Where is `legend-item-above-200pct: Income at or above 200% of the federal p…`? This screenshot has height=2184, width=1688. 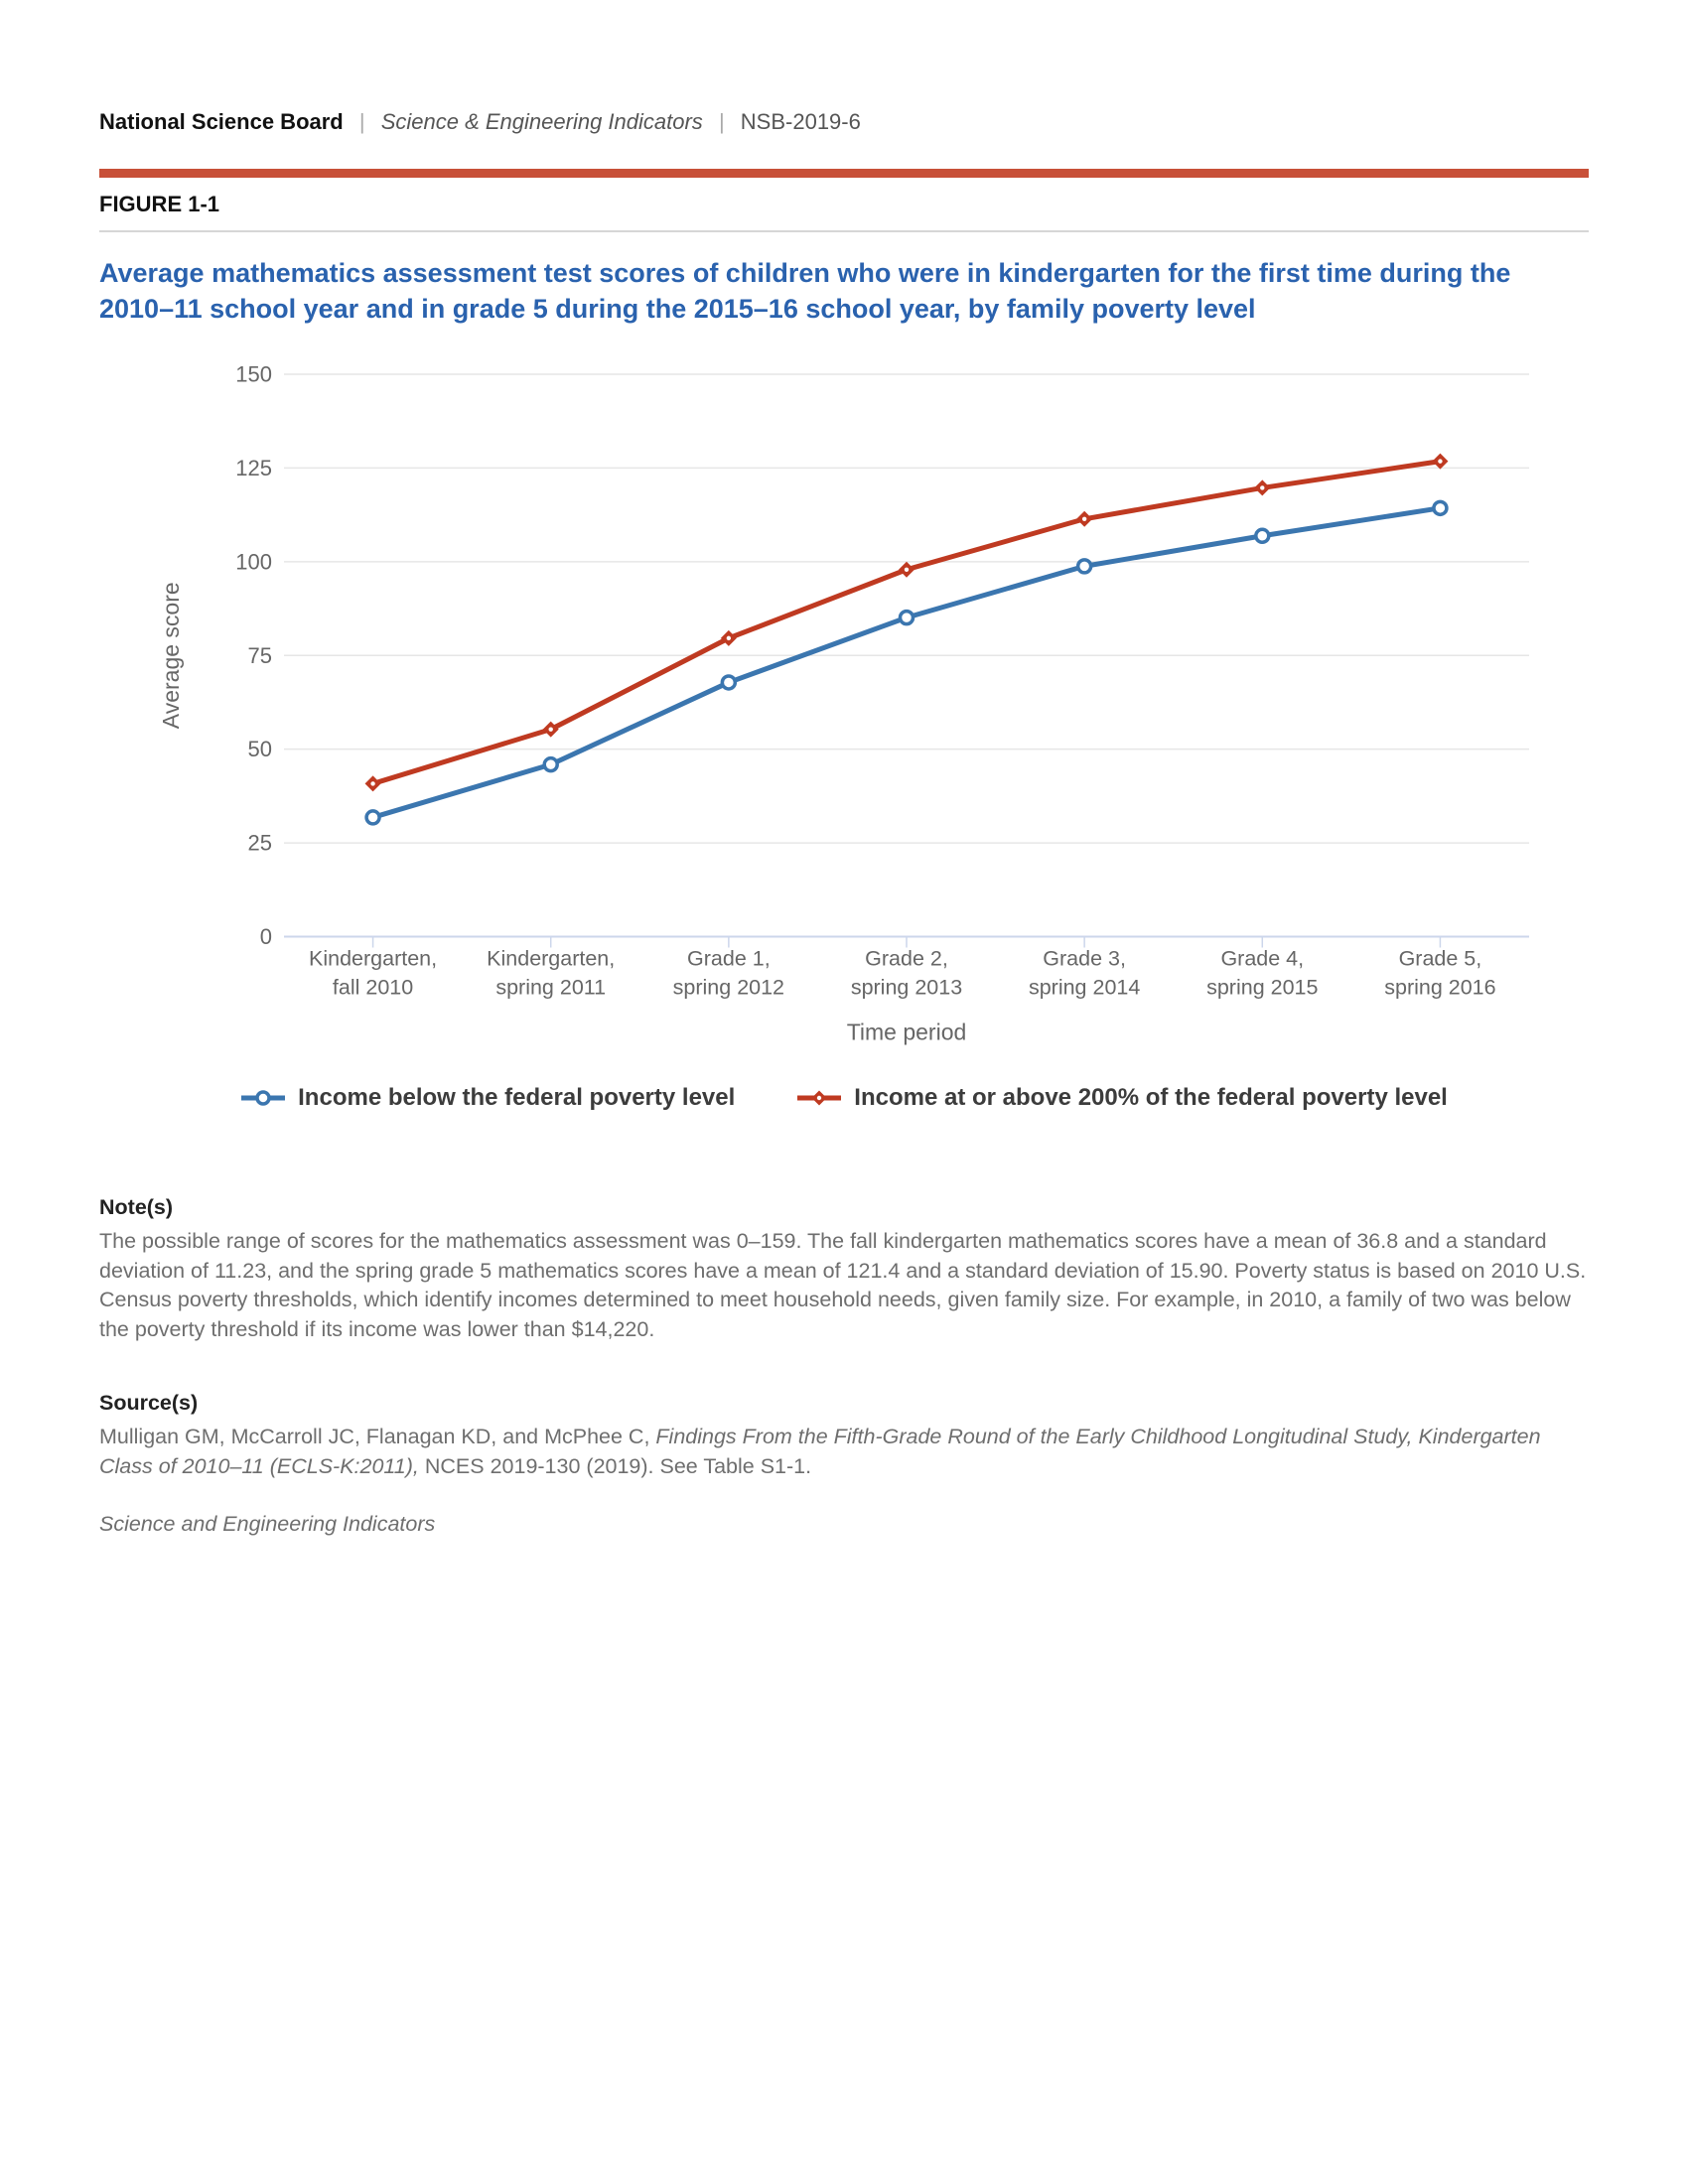
legend-item-above-200pct: Income at or above 200% of the federal p… is located at coordinates (1122, 1098).